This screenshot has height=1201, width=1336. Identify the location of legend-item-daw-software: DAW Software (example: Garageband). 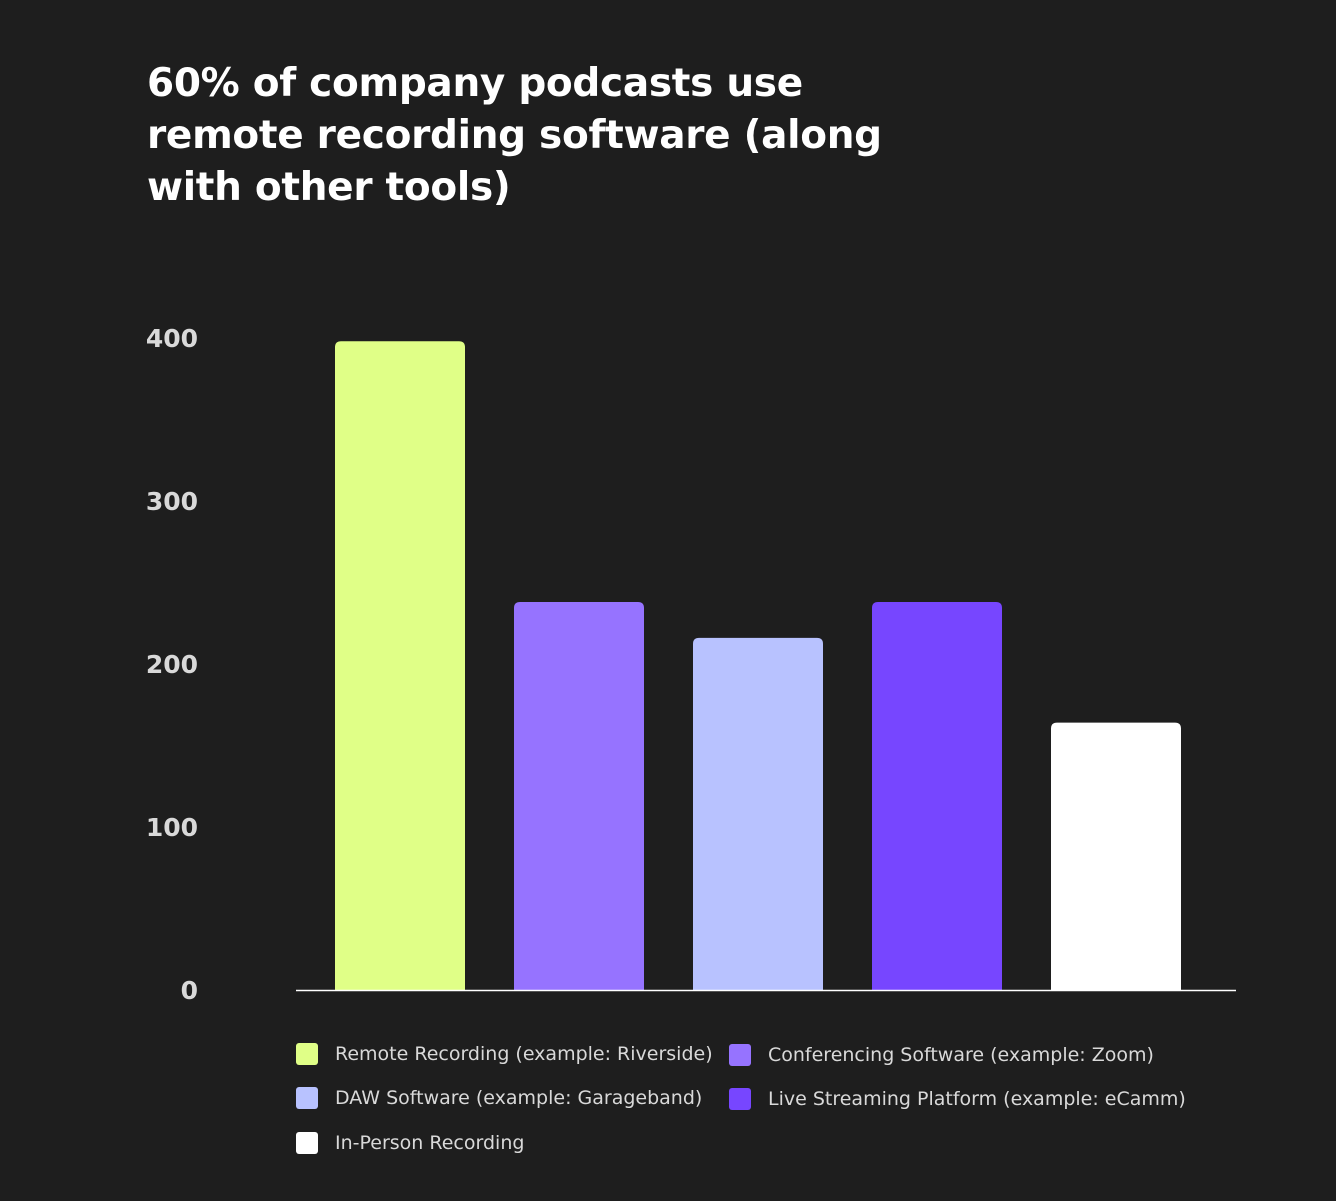
(499, 1098).